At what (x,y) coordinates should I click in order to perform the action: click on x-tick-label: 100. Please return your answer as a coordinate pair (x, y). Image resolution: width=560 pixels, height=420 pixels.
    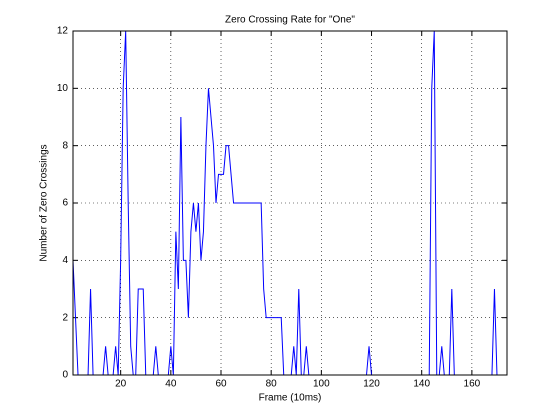
    Looking at the image, I should click on (321, 384).